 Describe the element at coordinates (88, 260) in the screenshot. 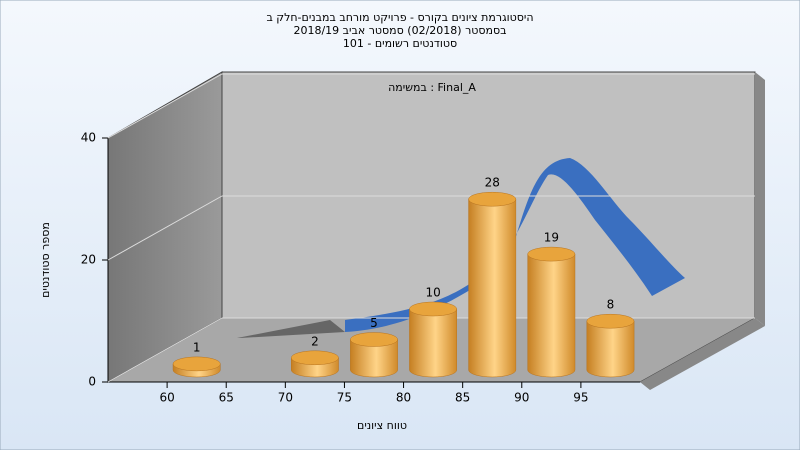

I see `y-tick-label: 20` at that location.